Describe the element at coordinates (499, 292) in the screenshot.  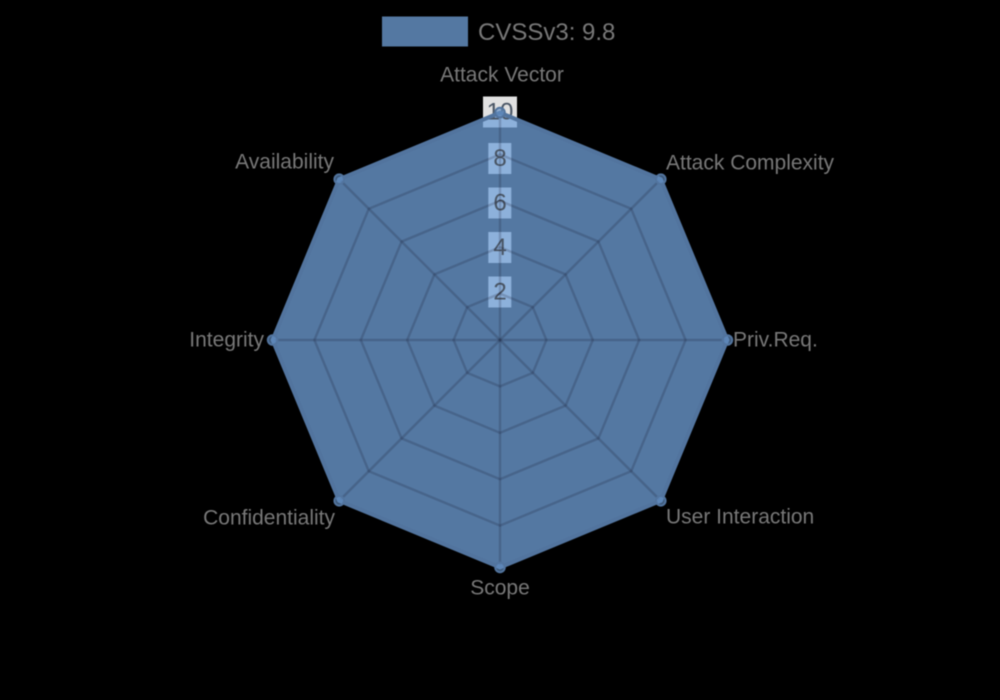
I see `svg-text: 2` at that location.